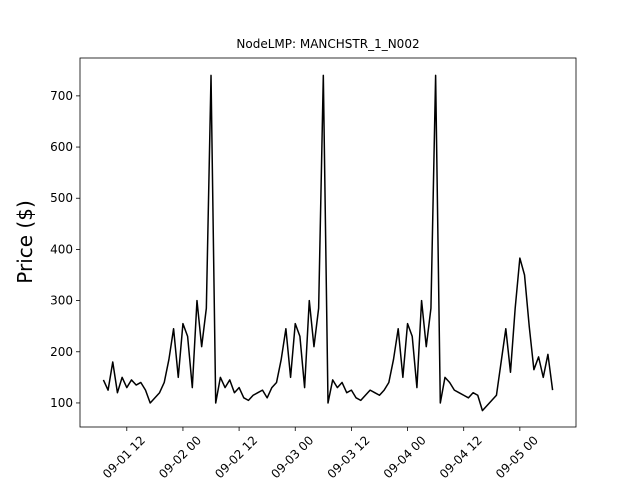 The image size is (640, 480). I want to click on x-tick-label: 09-02 12, so click(236, 456).